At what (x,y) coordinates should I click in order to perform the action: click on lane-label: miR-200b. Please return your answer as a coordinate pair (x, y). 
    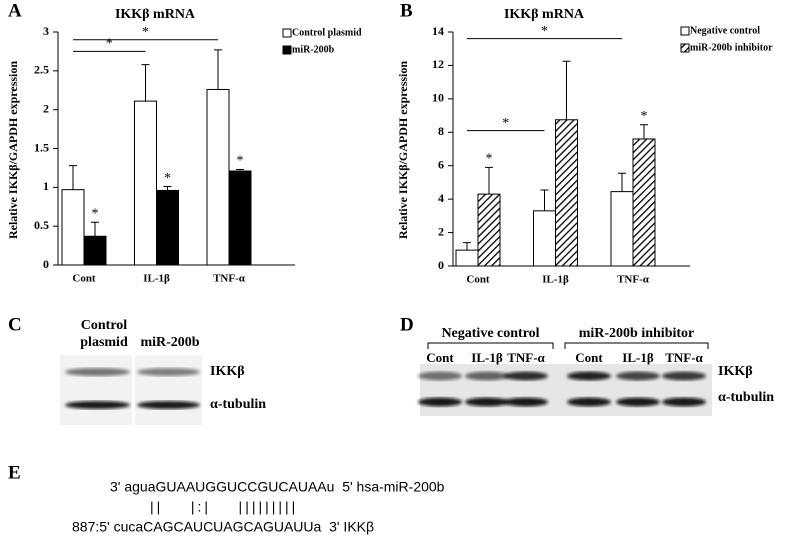
    Looking at the image, I should click on (169, 342).